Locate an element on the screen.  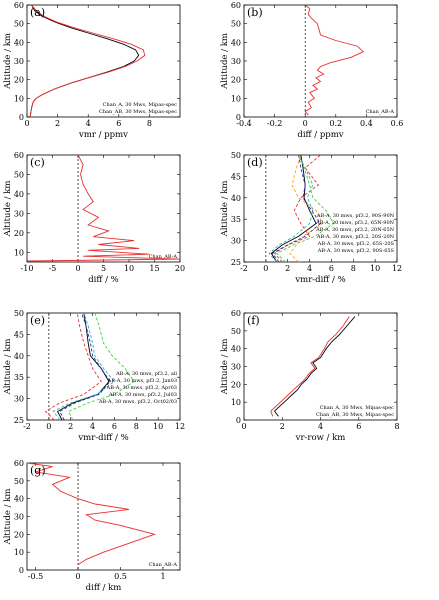
panel-letter: (a) is located at coordinates (37, 12).